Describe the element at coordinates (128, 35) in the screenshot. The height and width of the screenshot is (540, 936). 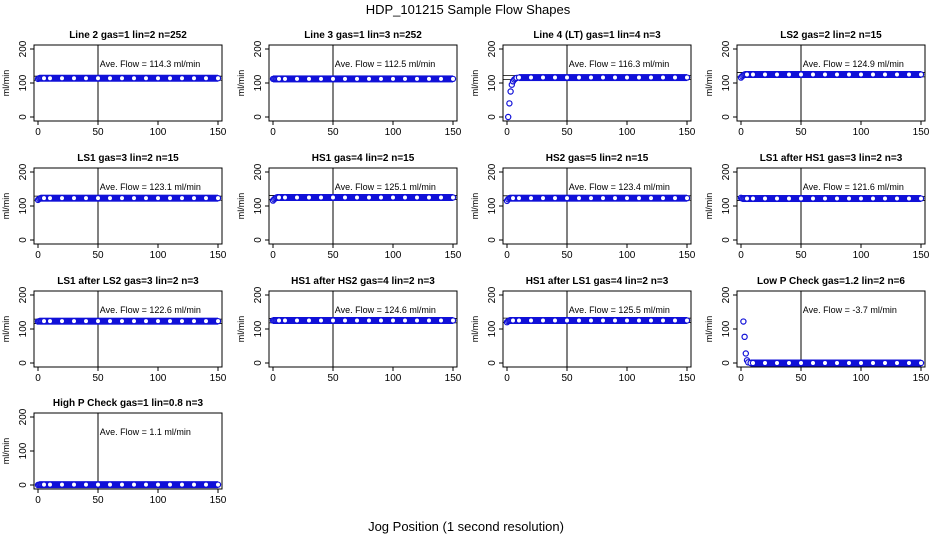
I see `panel-title: Line 2 gas=1 lin=2 n=252` at that location.